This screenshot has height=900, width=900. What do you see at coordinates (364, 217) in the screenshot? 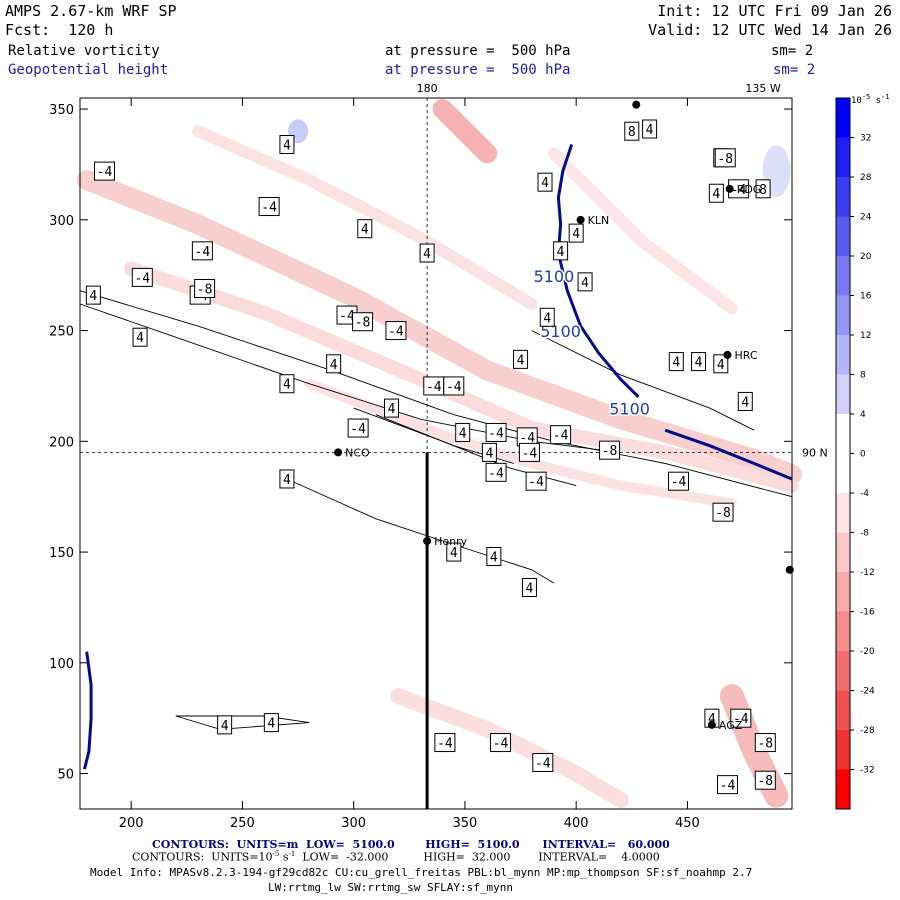
I see `vorticity-shading-band` at bounding box center [364, 217].